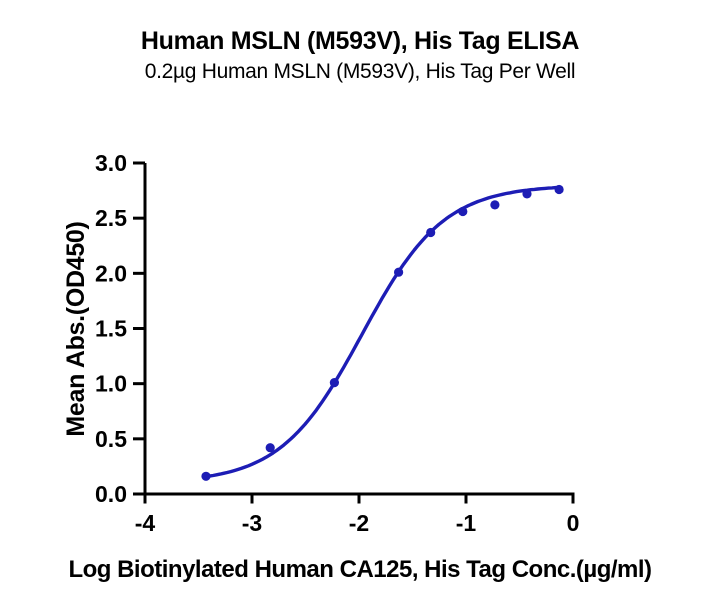  What do you see at coordinates (111, 439) in the screenshot?
I see `y-tick-label: 0.5` at bounding box center [111, 439].